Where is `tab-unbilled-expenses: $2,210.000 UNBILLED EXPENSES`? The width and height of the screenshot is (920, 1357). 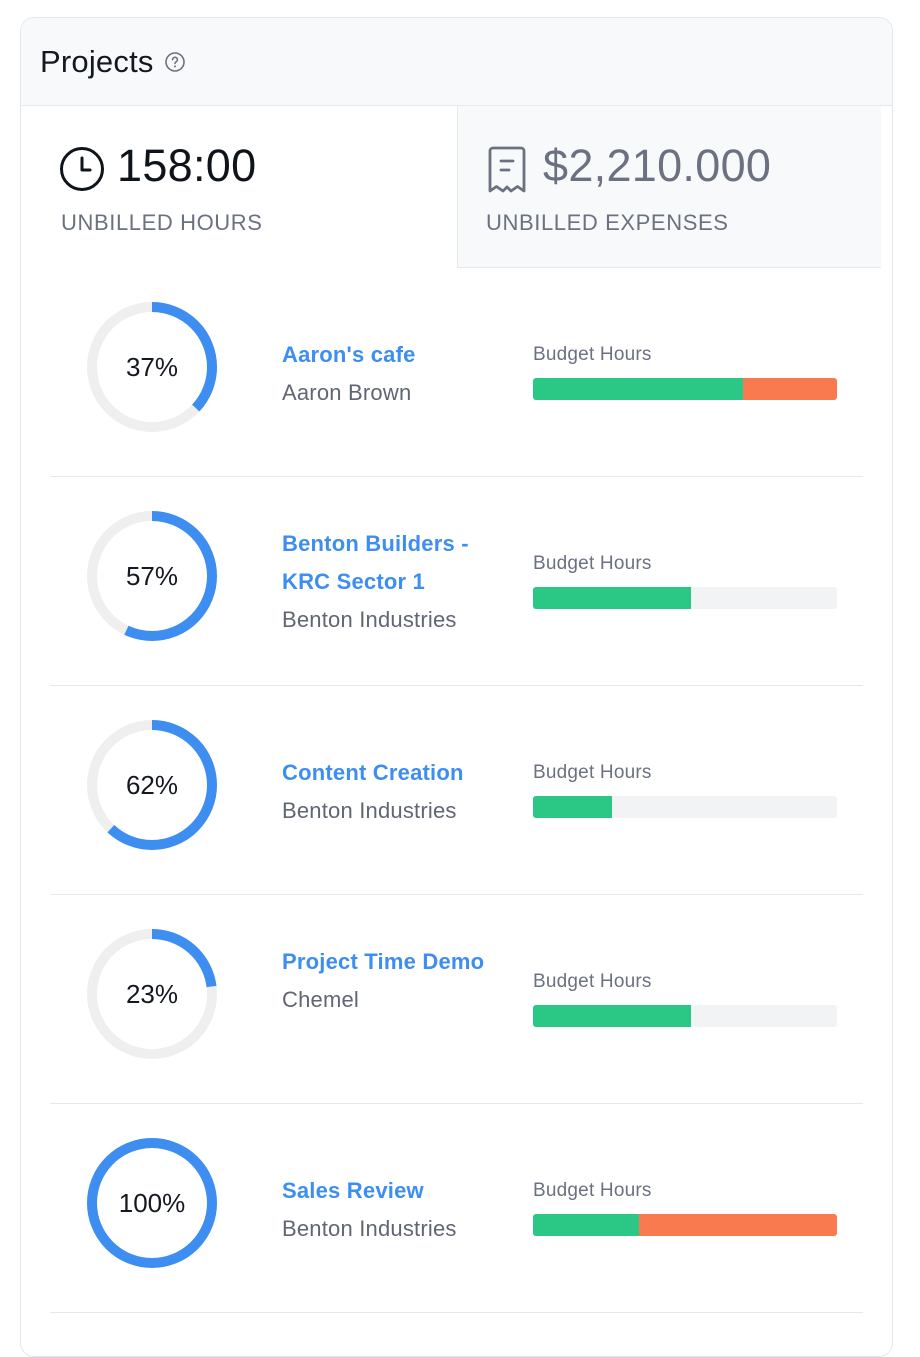 tab-unbilled-expenses: $2,210.000 UNBILLED EXPENSES is located at coordinates (669, 187).